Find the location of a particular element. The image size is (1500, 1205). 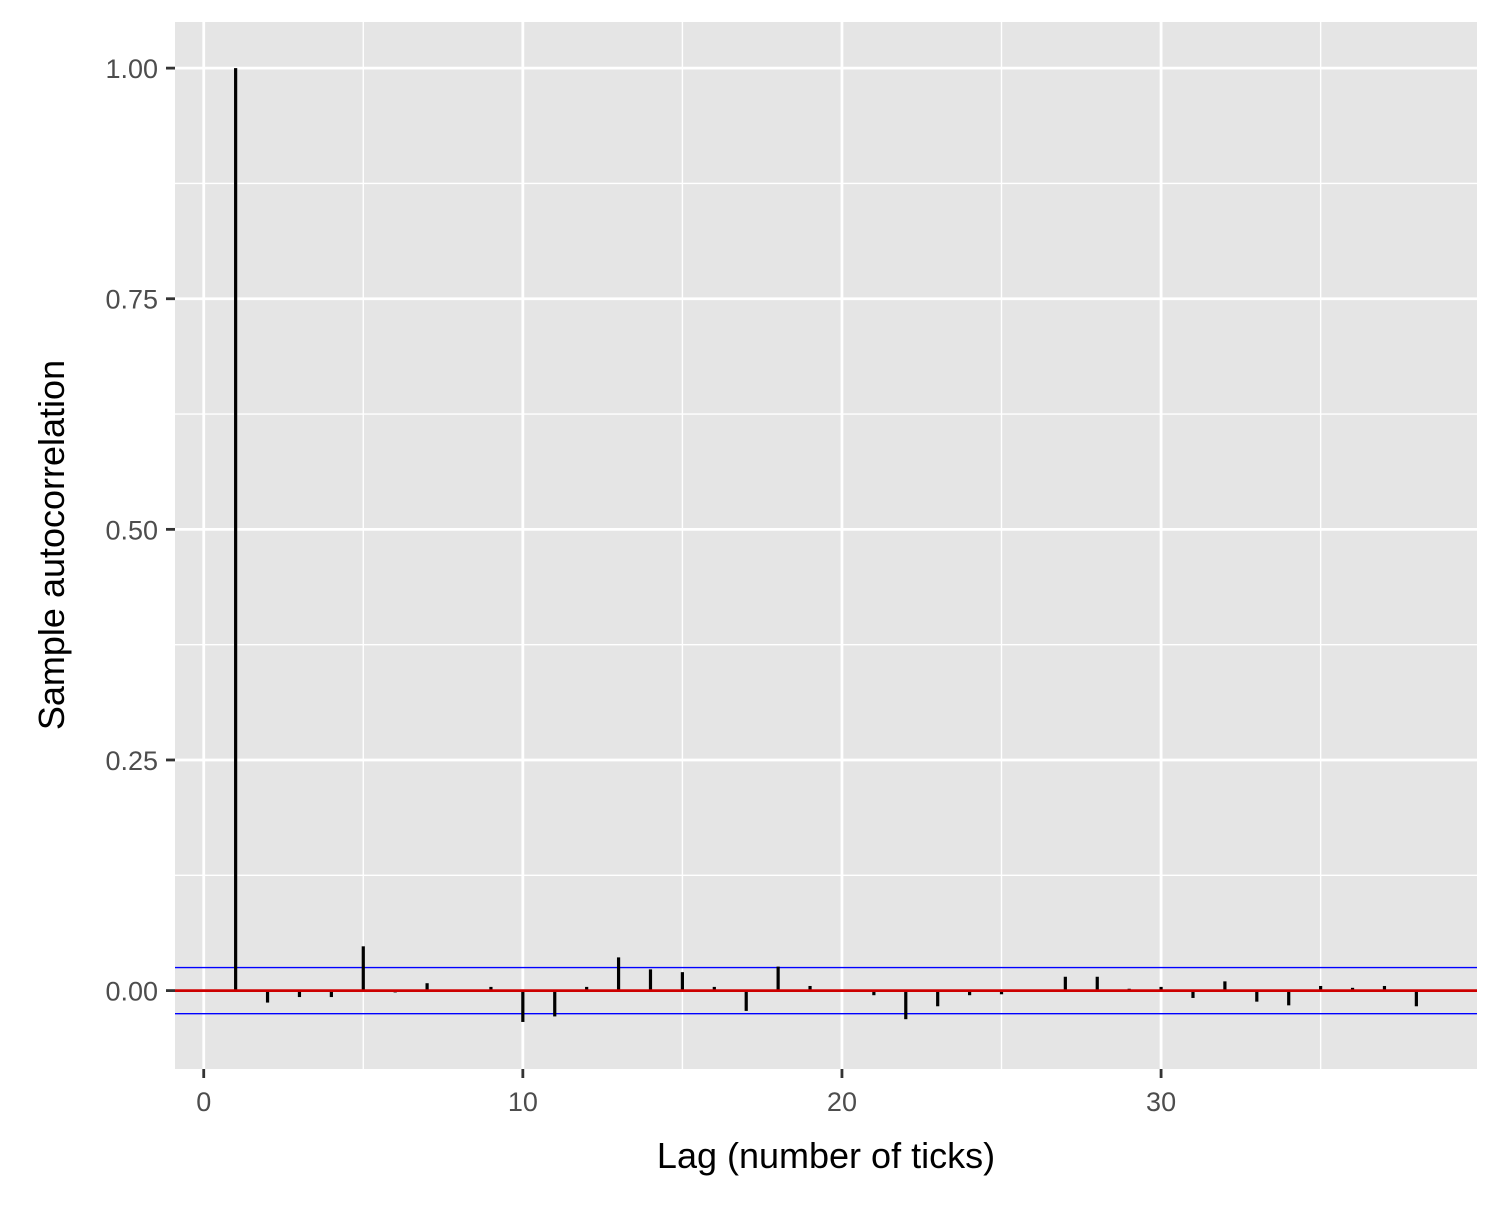

y-axis-title: Sample autocorrelation is located at coordinates (51, 545).